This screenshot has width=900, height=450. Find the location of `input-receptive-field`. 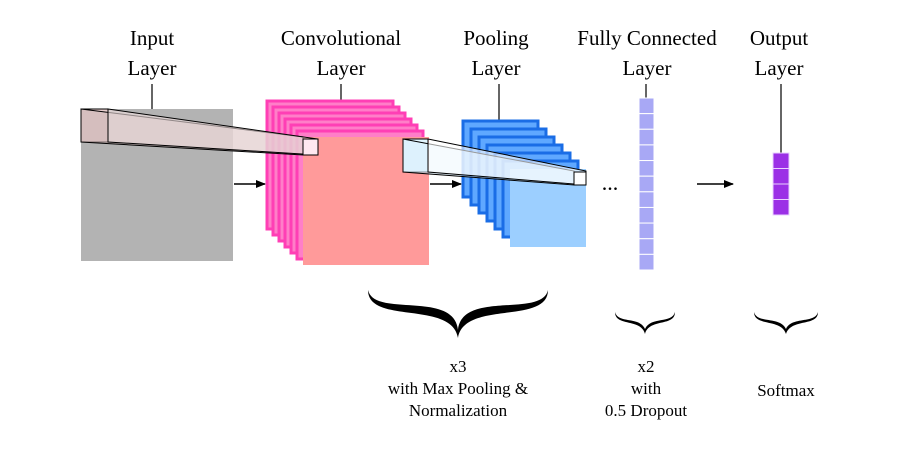

input-receptive-field is located at coordinates (199, 132).